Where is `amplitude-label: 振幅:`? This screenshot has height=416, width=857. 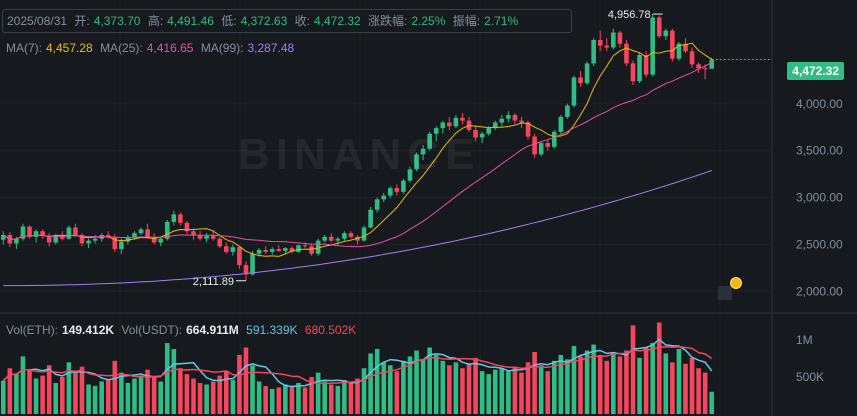
amplitude-label: 振幅: is located at coordinates (466, 21).